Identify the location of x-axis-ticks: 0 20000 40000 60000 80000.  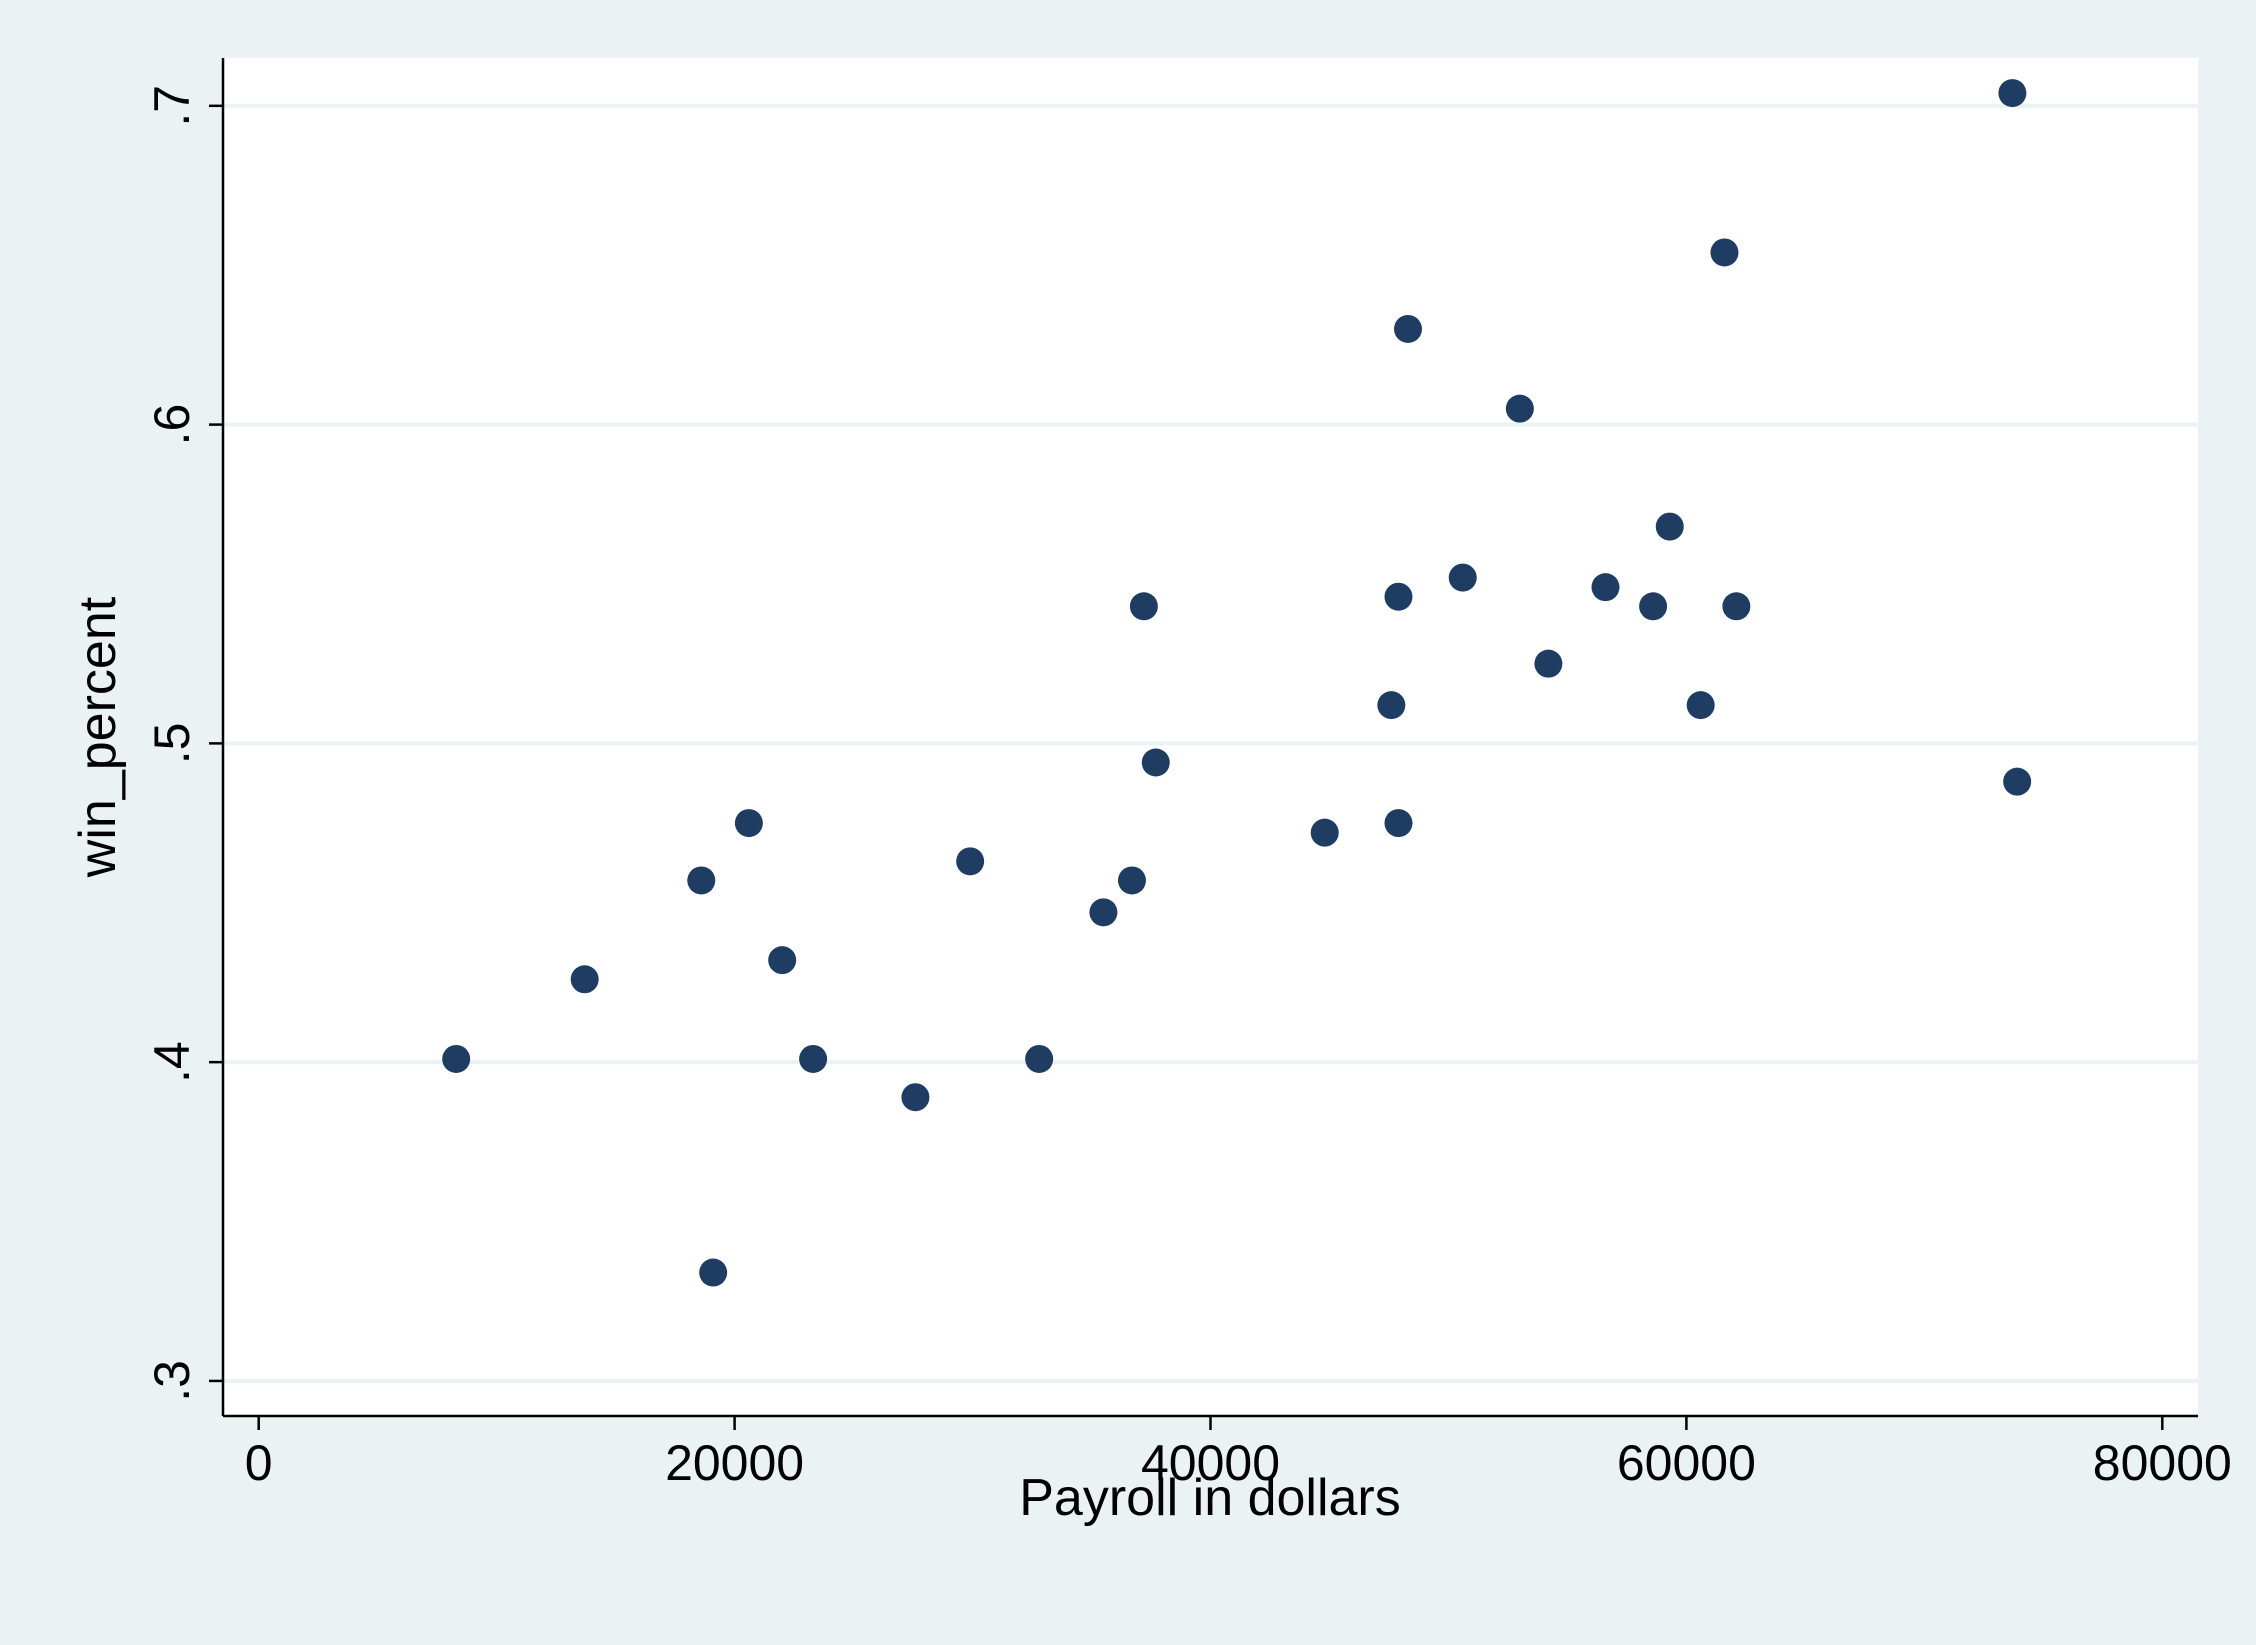
(1238, 1453).